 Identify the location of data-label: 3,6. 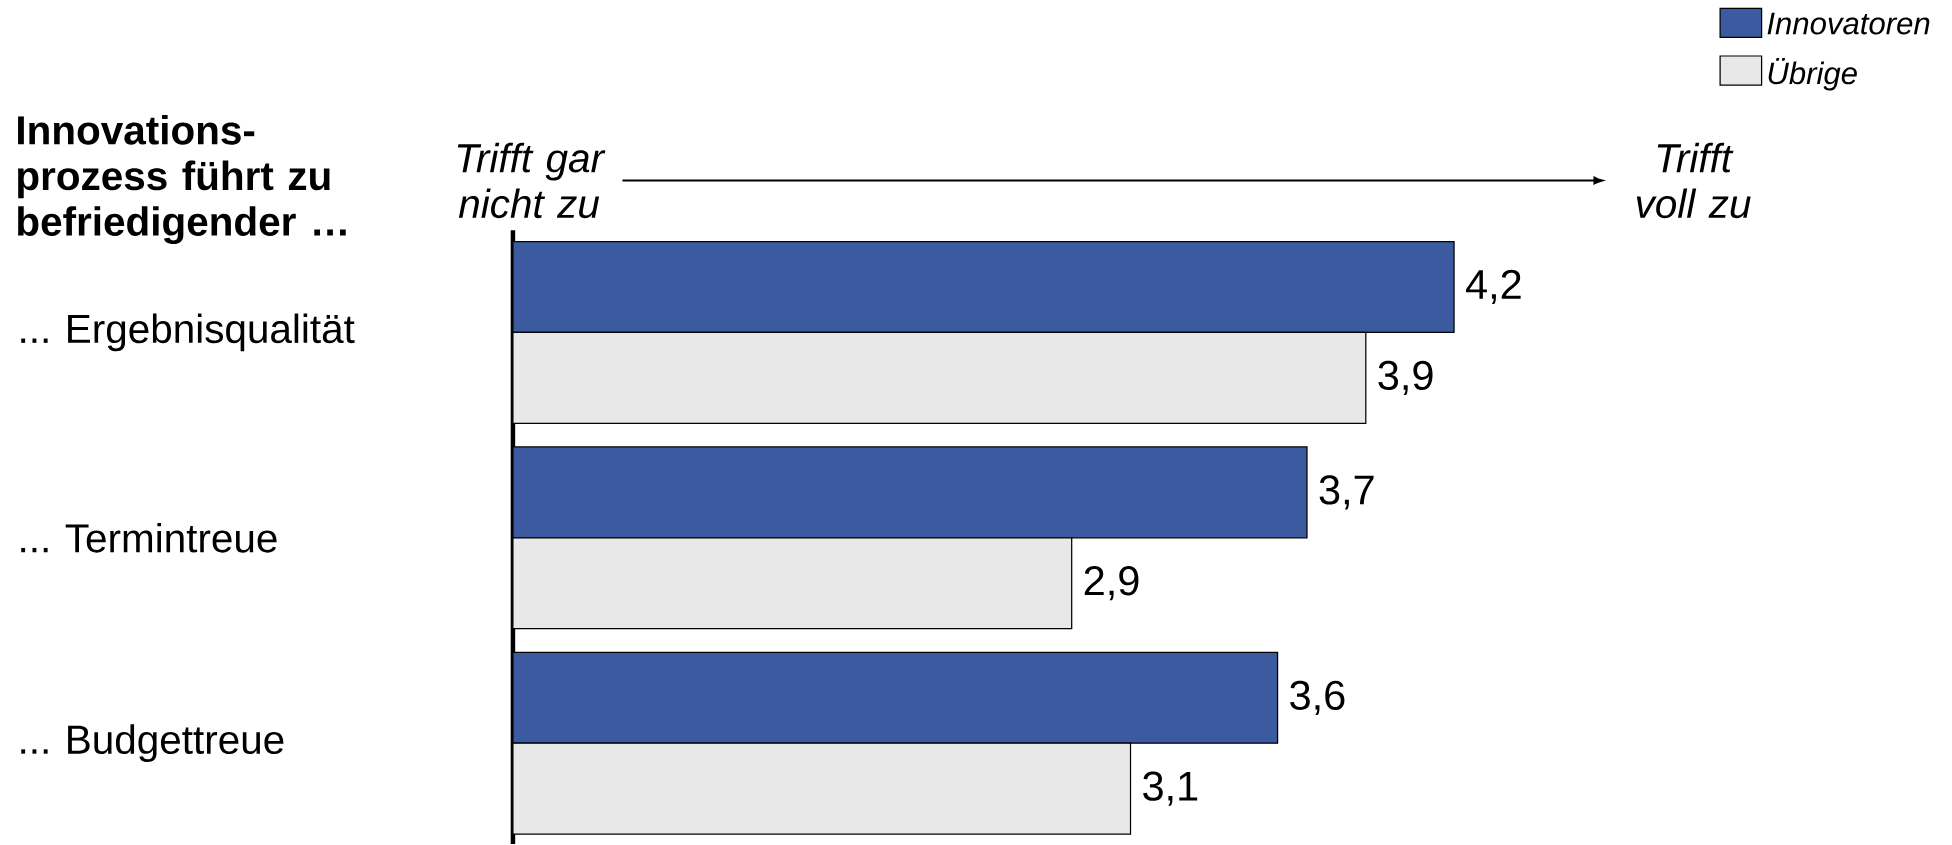
(1317, 697).